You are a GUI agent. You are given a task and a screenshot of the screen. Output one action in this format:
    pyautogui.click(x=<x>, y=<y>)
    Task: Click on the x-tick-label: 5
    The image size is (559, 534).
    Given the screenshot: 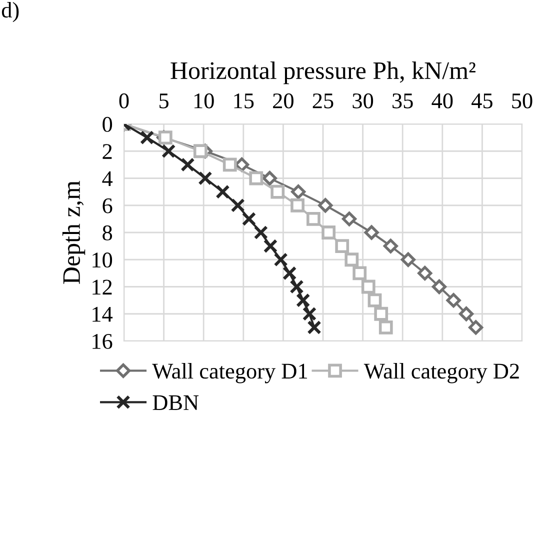 What is the action you would take?
    pyautogui.click(x=164, y=101)
    